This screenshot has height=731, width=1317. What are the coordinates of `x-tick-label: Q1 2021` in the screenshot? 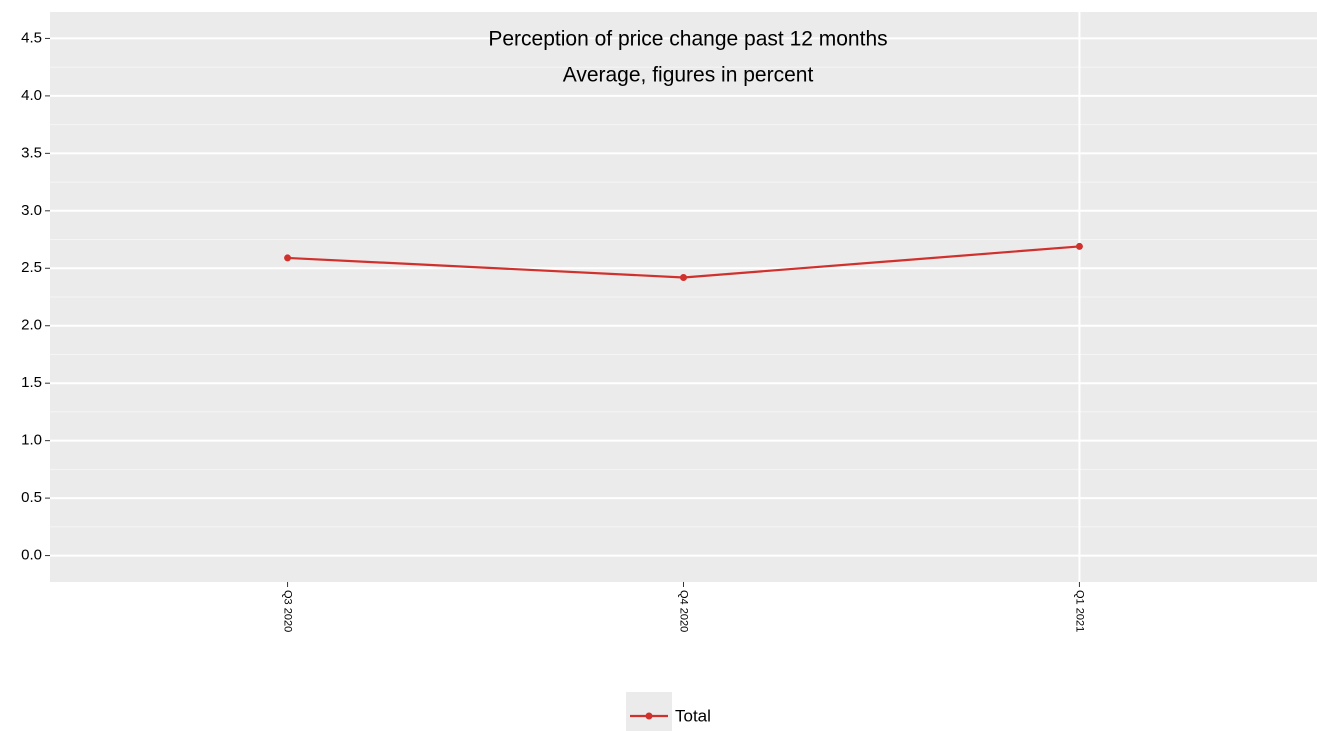 It's located at (1080, 611).